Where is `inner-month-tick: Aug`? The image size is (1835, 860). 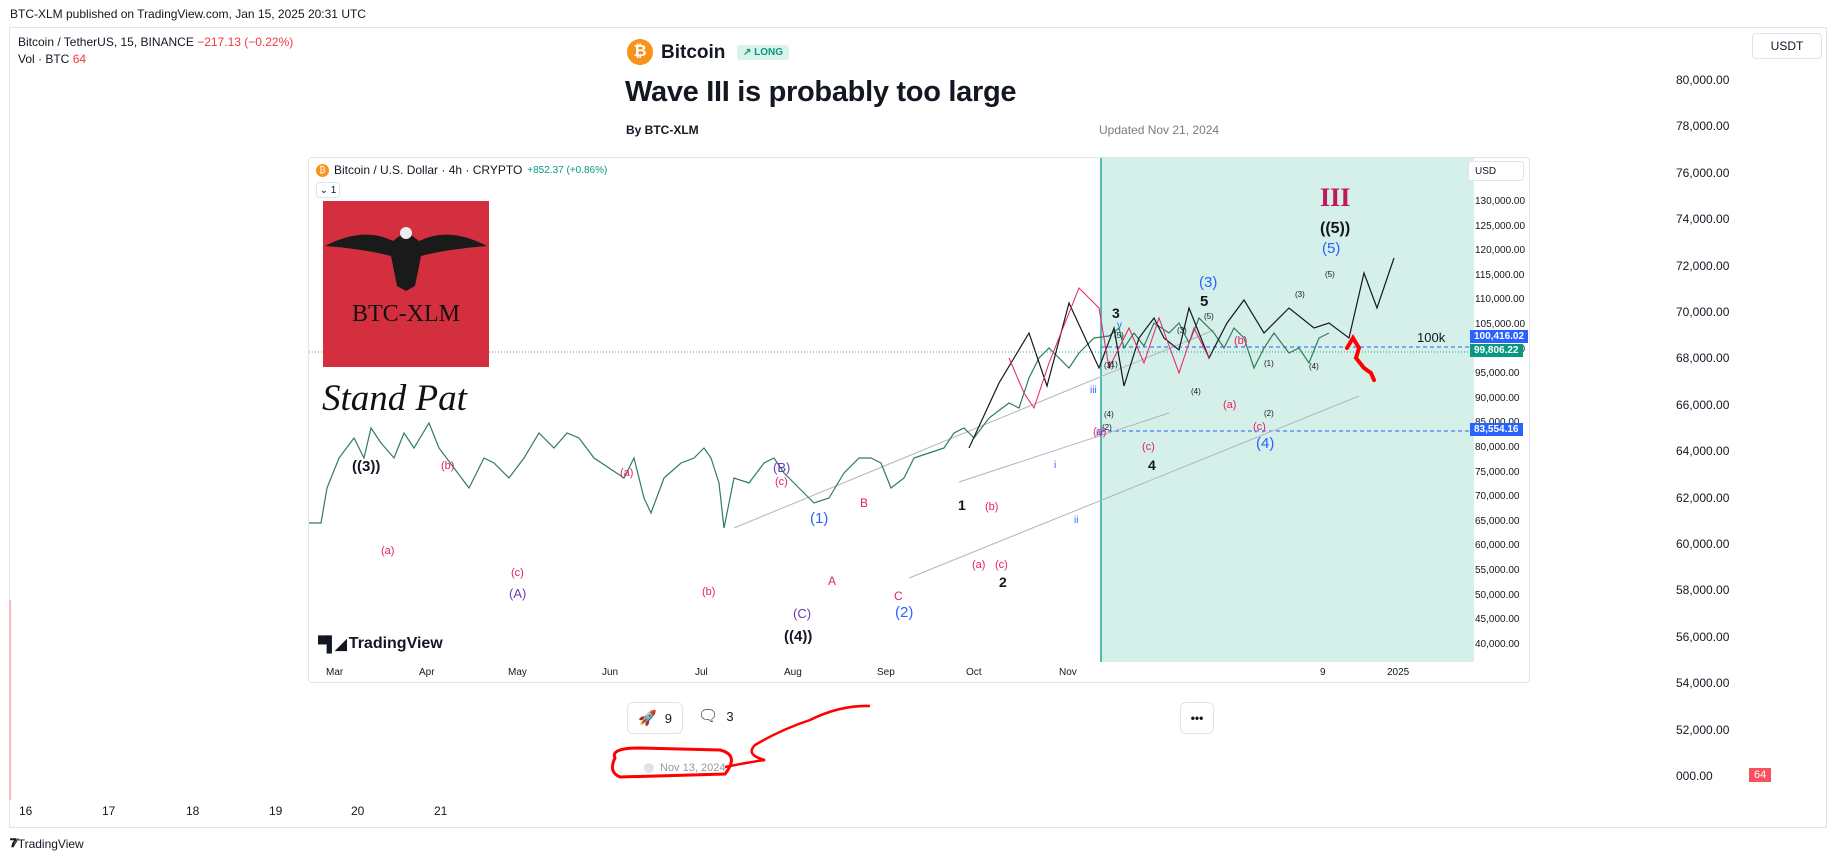 inner-month-tick: Aug is located at coordinates (793, 672).